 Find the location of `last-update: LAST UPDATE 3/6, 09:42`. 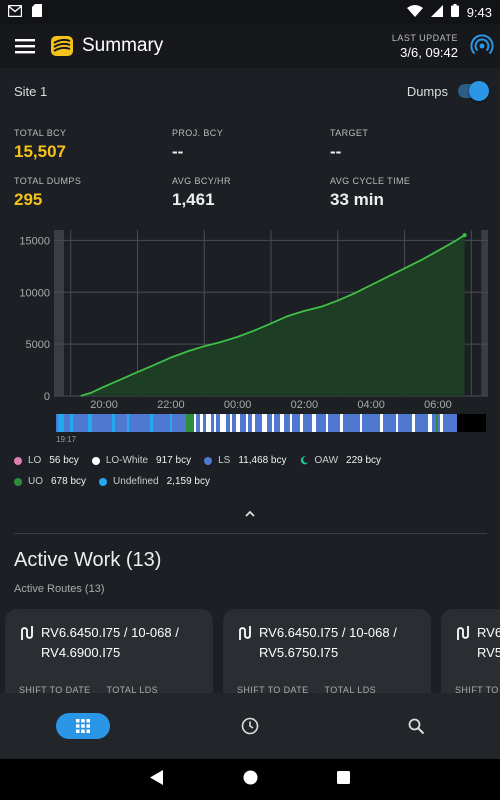

last-update: LAST UPDATE 3/6, 09:42 is located at coordinates (425, 46).